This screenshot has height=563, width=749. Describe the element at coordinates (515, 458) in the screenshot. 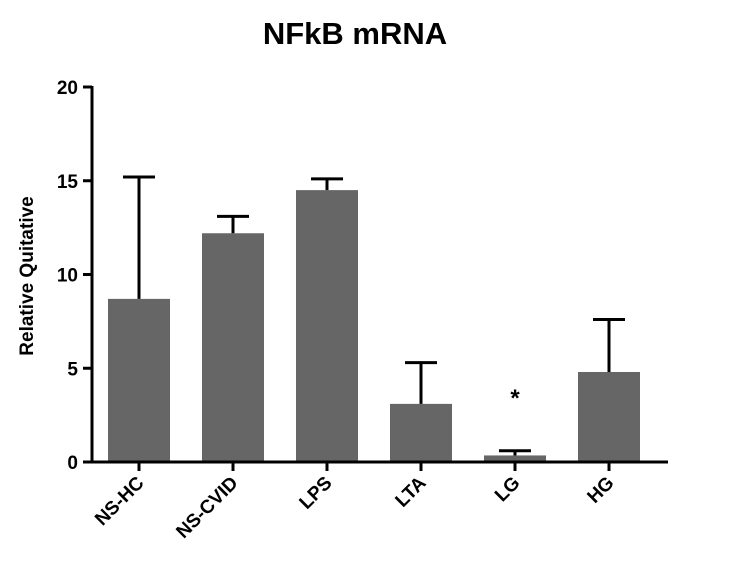

I see `bar-lg` at that location.